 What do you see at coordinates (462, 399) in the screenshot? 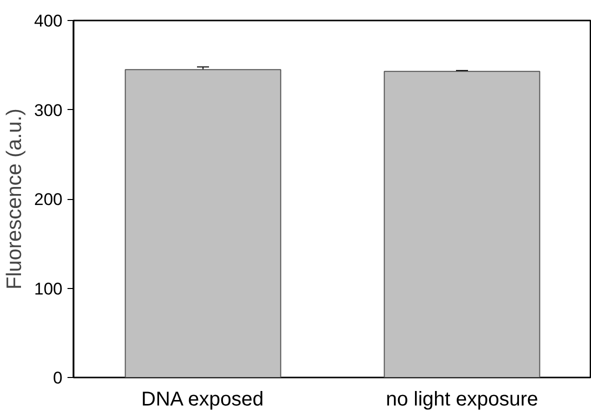
I see `x-tick-label: no light exposure` at bounding box center [462, 399].